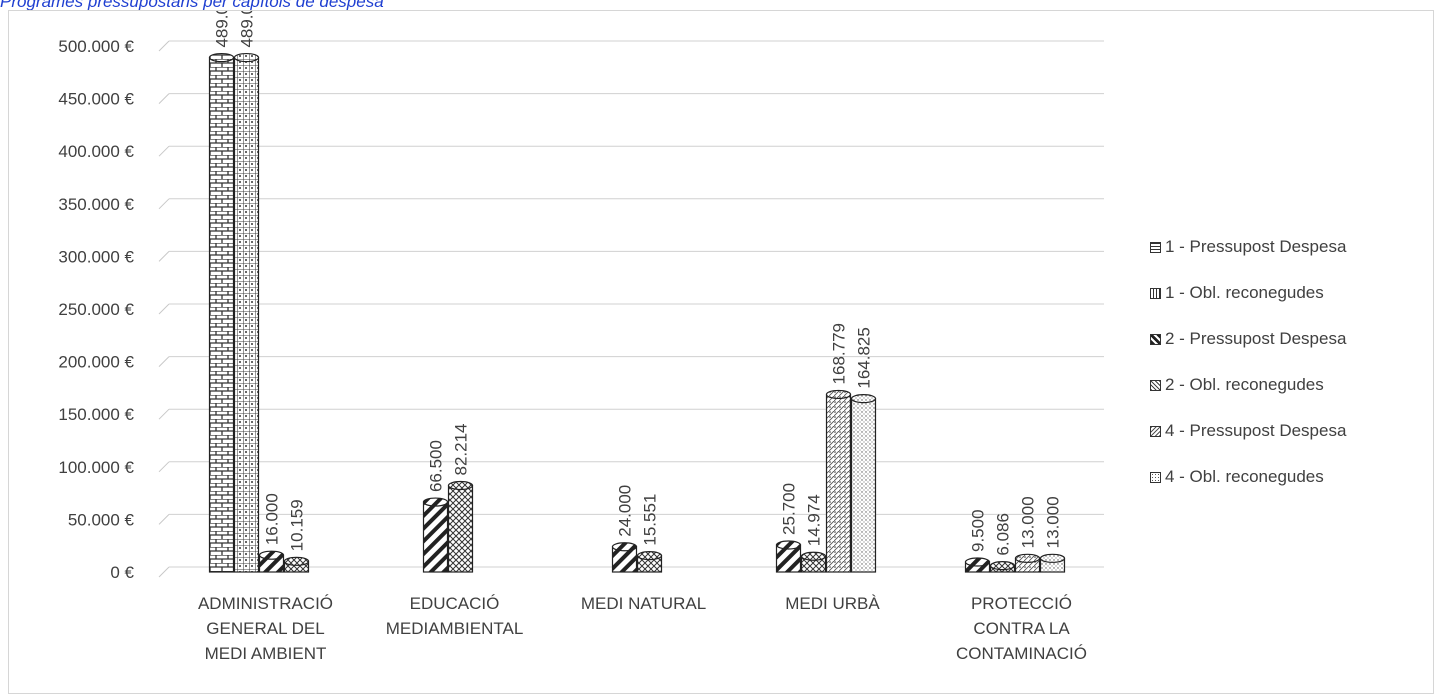  I want to click on data-label: 82.214, so click(461, 450).